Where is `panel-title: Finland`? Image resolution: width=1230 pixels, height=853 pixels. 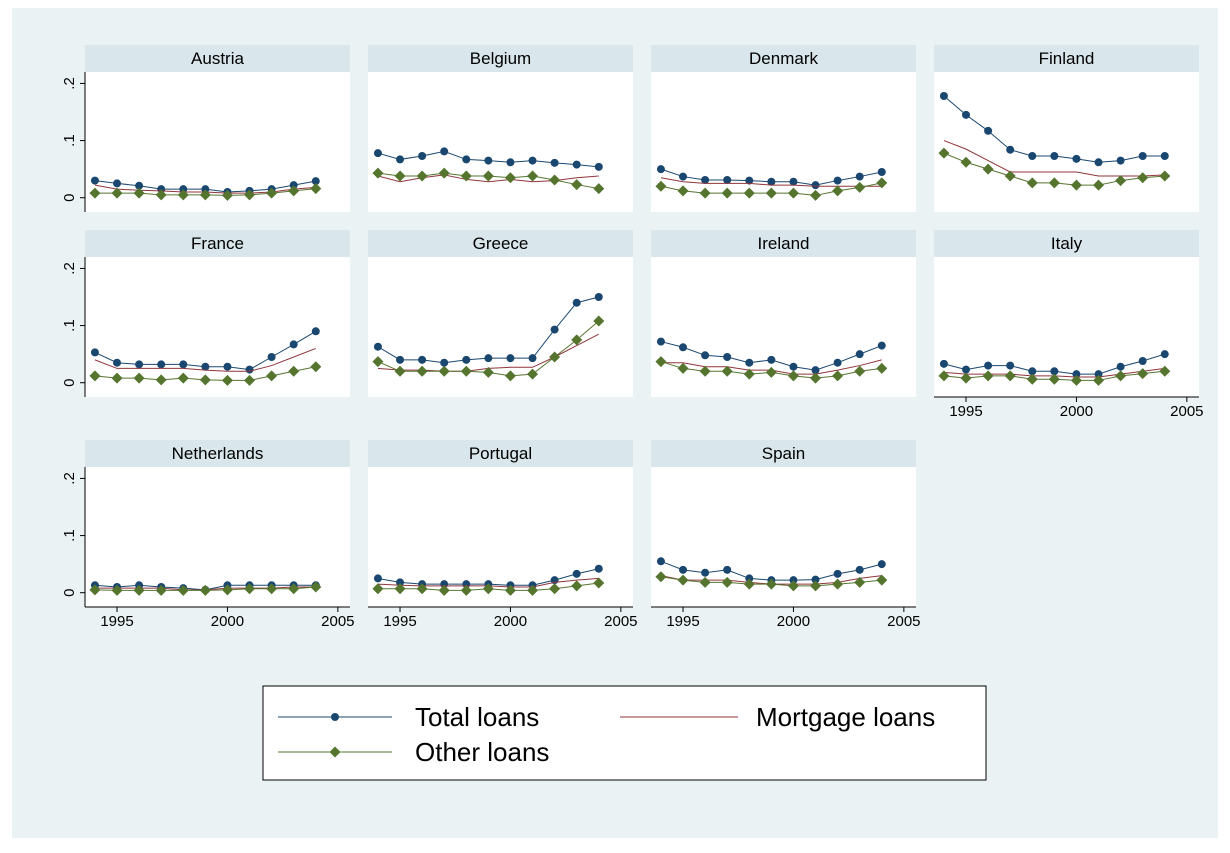
panel-title: Finland is located at coordinates (1067, 58).